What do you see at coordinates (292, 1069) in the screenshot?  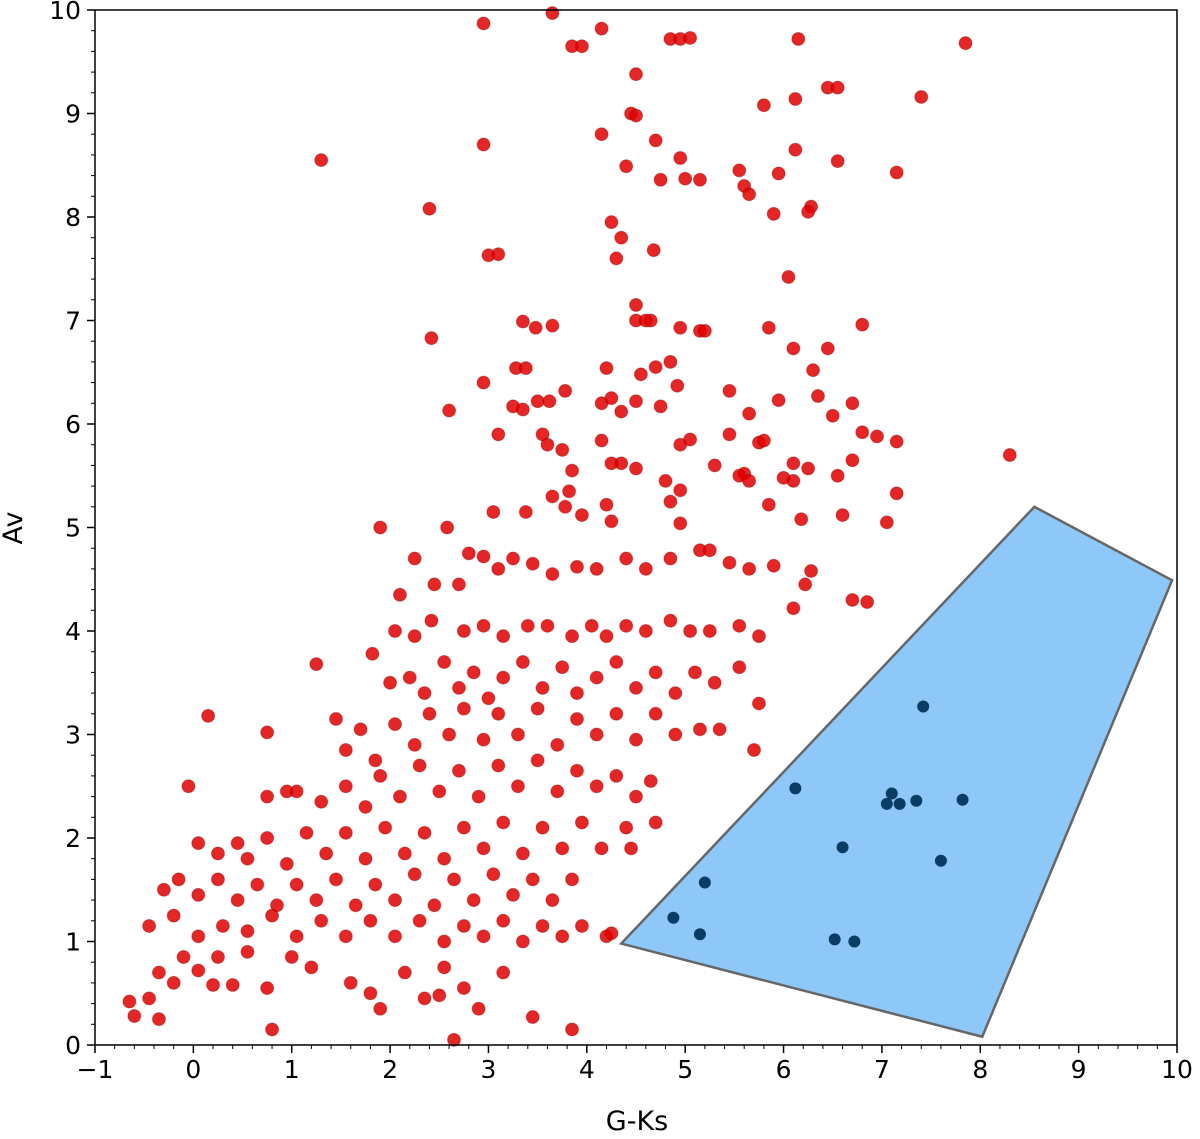 I see `x-tick-label: 1` at bounding box center [292, 1069].